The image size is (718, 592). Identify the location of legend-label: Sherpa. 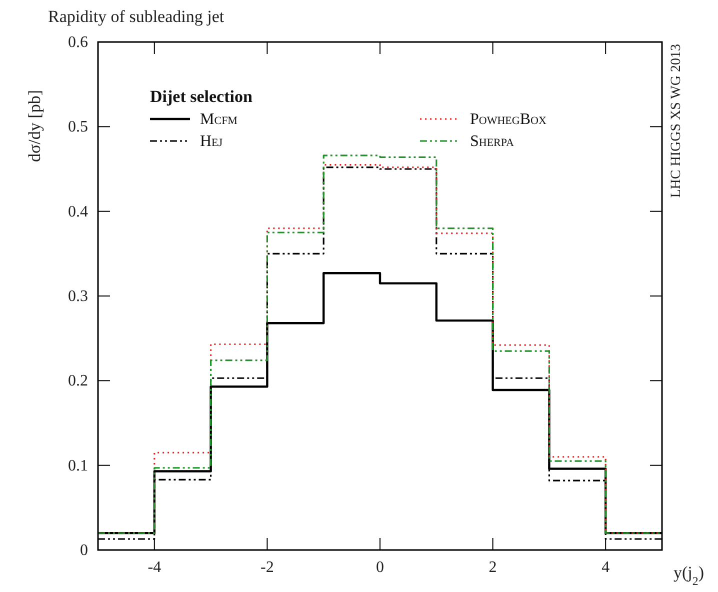
(492, 141).